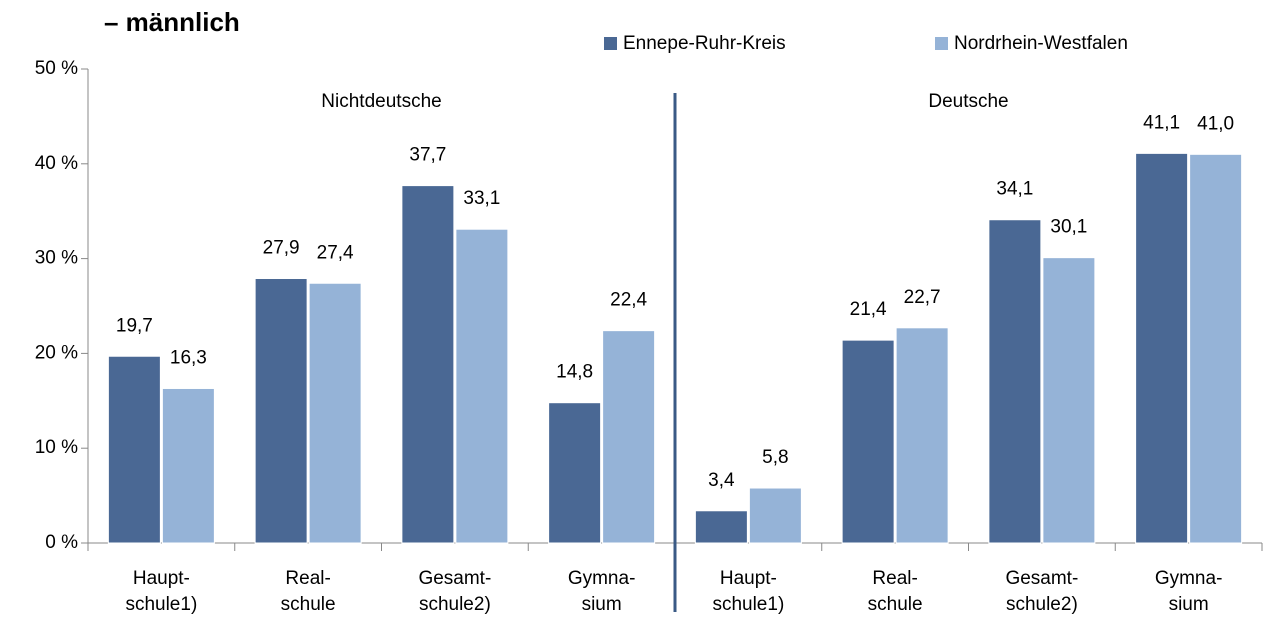 This screenshot has width=1280, height=621. What do you see at coordinates (1161, 122) in the screenshot?
I see `value-label: 41,1` at bounding box center [1161, 122].